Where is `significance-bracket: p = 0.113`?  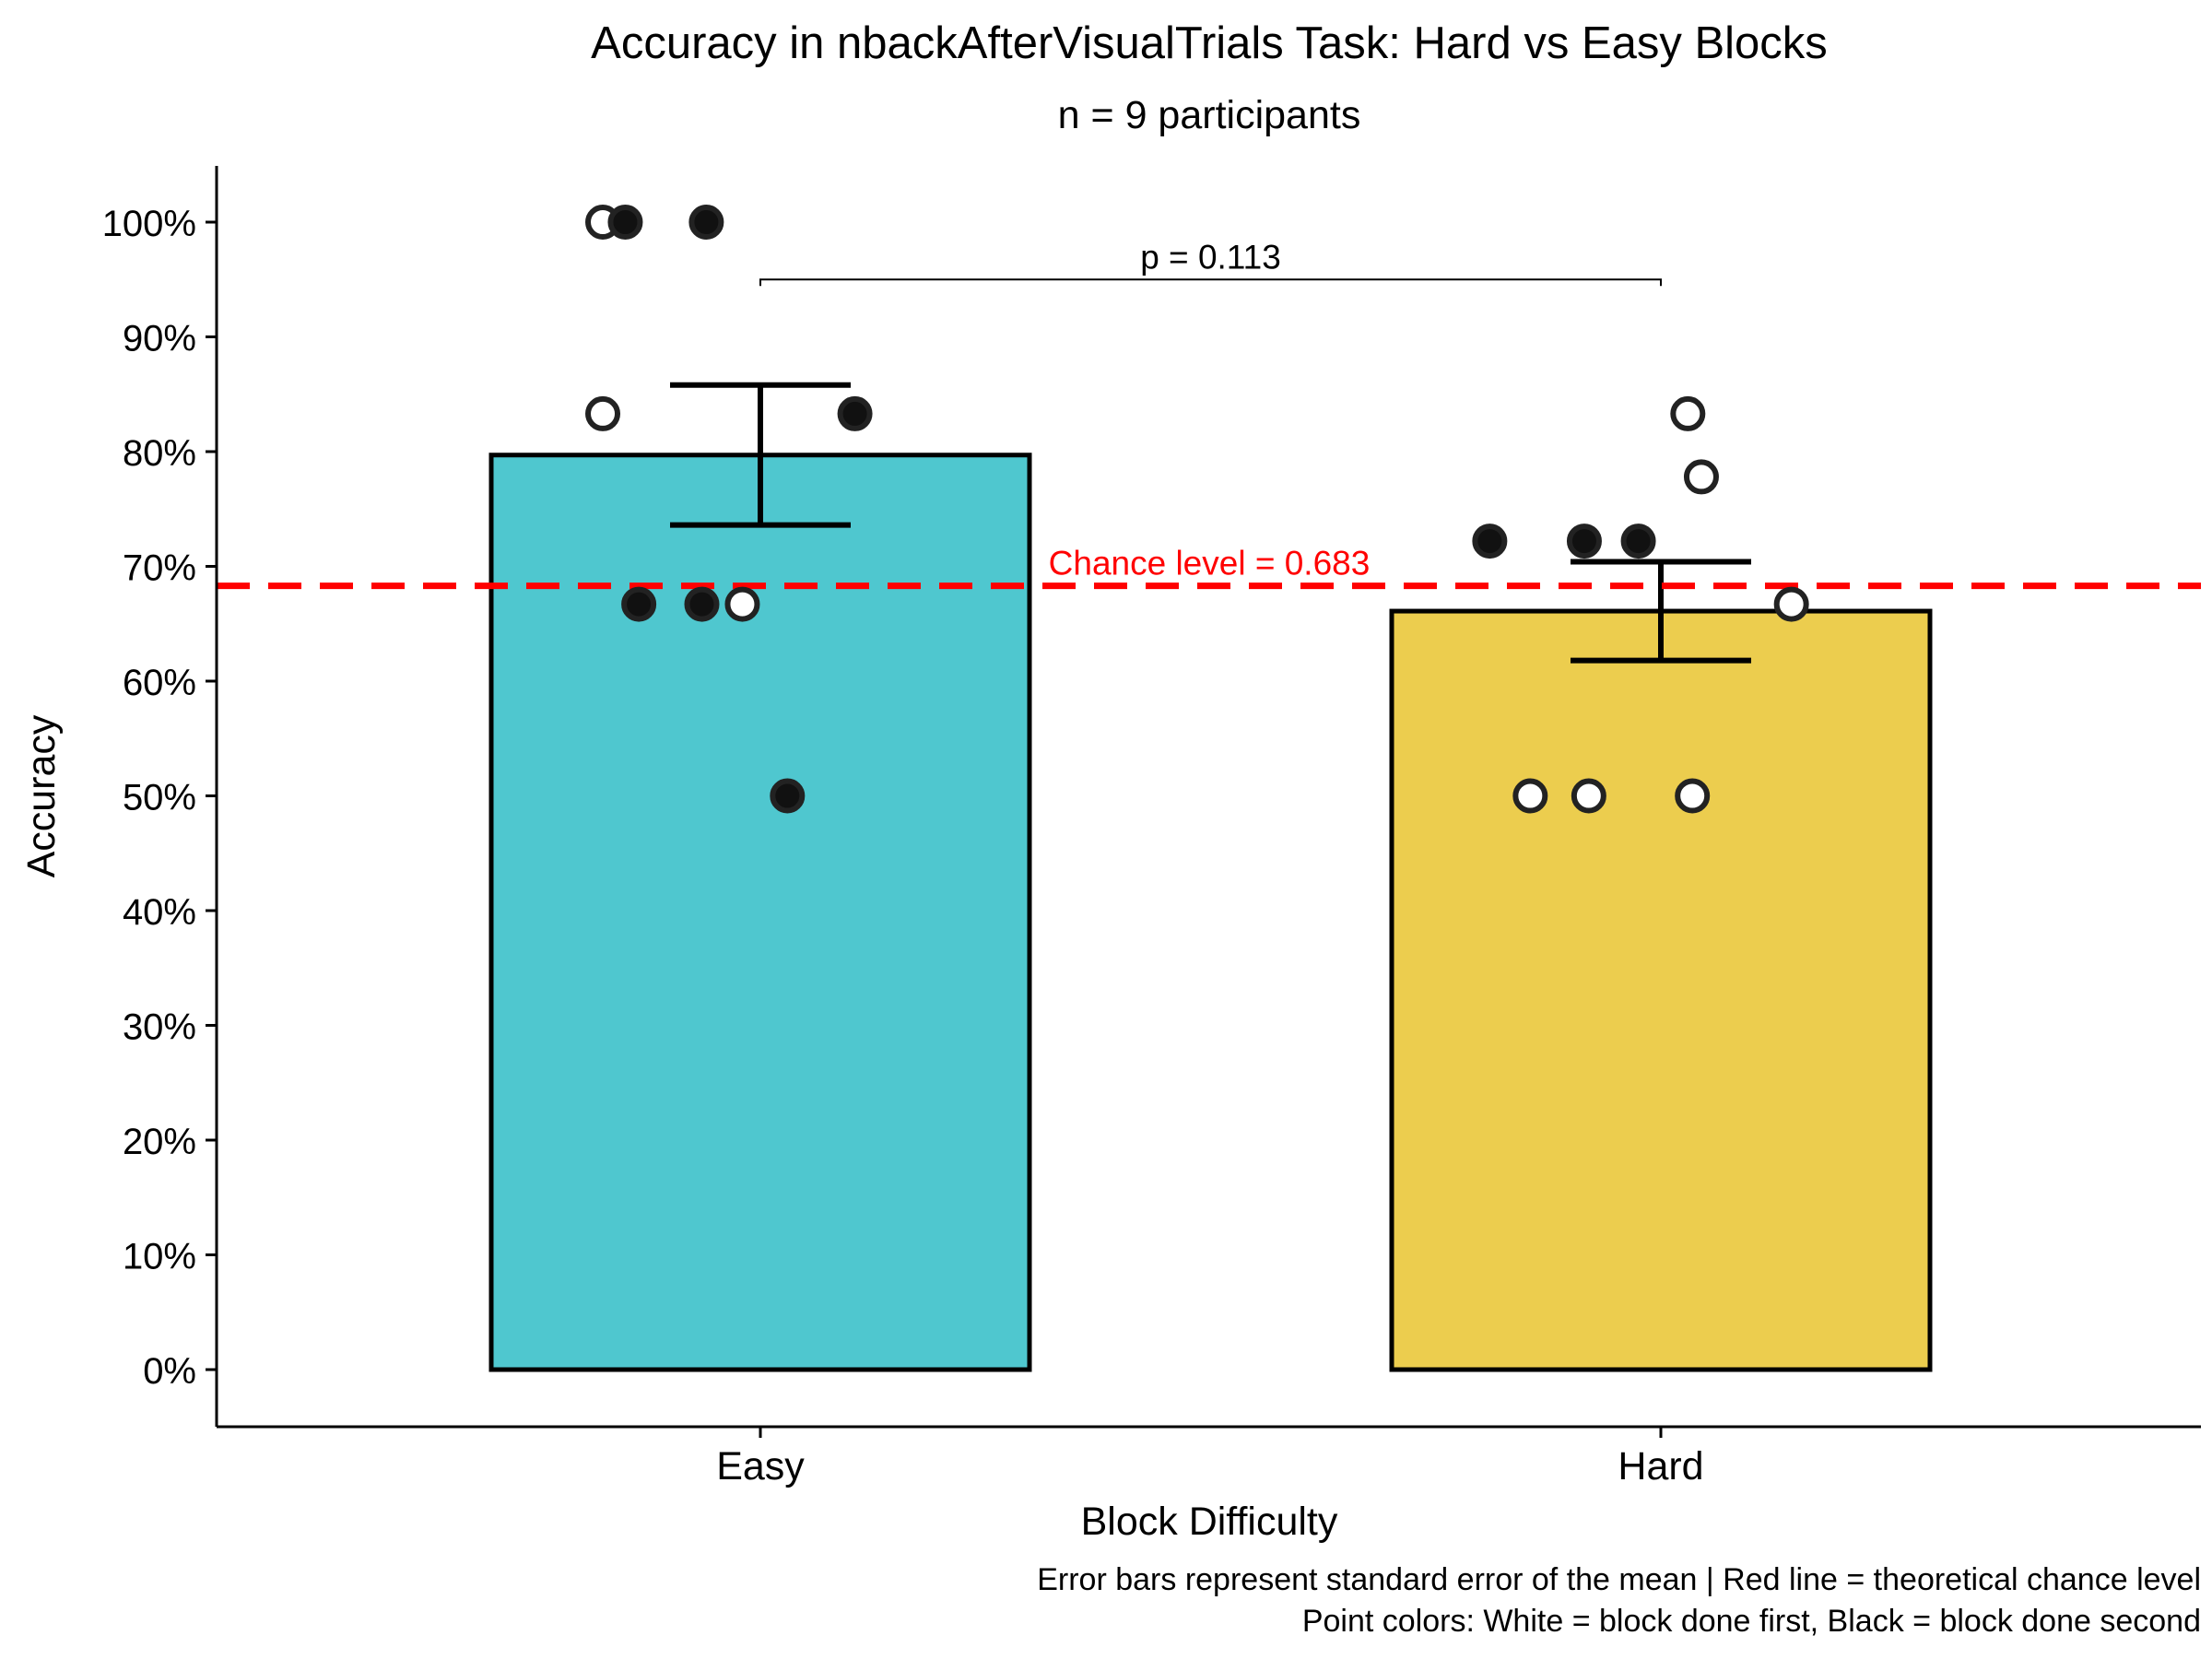
significance-bracket: p = 0.113 is located at coordinates (1210, 262).